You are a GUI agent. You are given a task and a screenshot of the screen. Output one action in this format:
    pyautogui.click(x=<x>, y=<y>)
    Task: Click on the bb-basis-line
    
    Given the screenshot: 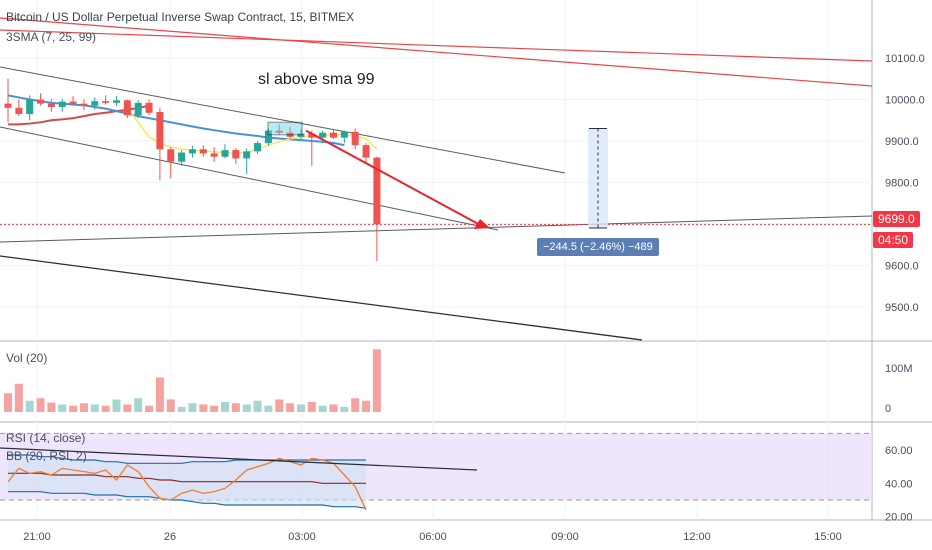 What is the action you would take?
    pyautogui.click(x=187, y=478)
    